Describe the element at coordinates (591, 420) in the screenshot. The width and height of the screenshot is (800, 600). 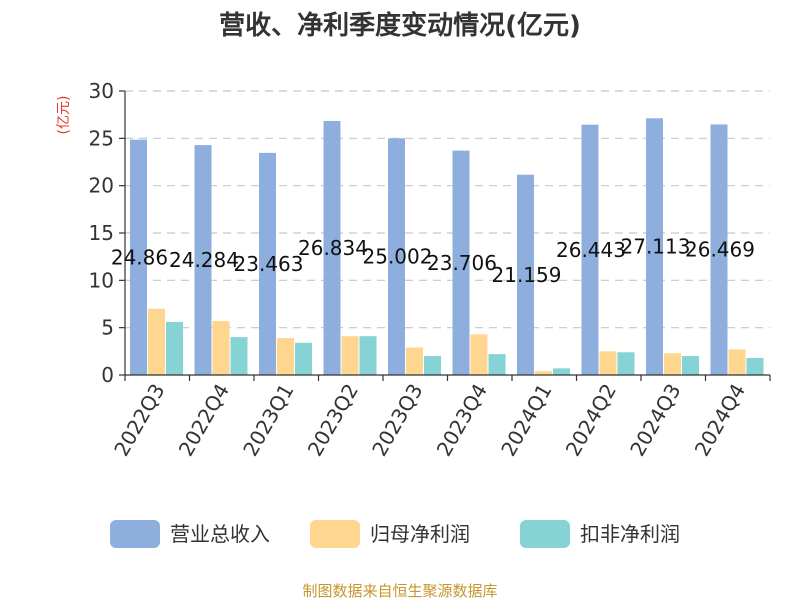
I see `x-tick-label: 2024Q2` at that location.